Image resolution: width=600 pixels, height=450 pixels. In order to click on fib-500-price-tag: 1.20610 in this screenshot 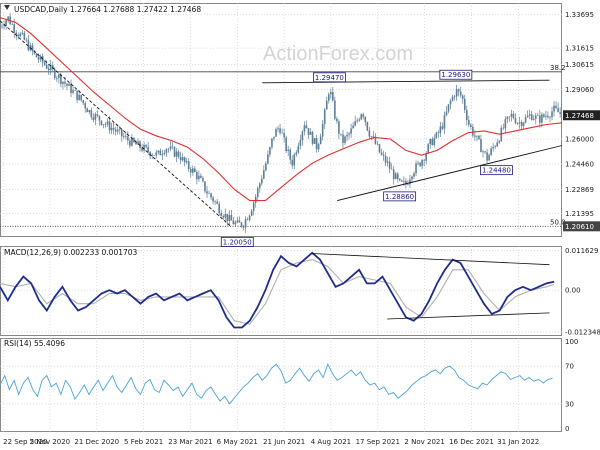, I will do `click(579, 227)`.